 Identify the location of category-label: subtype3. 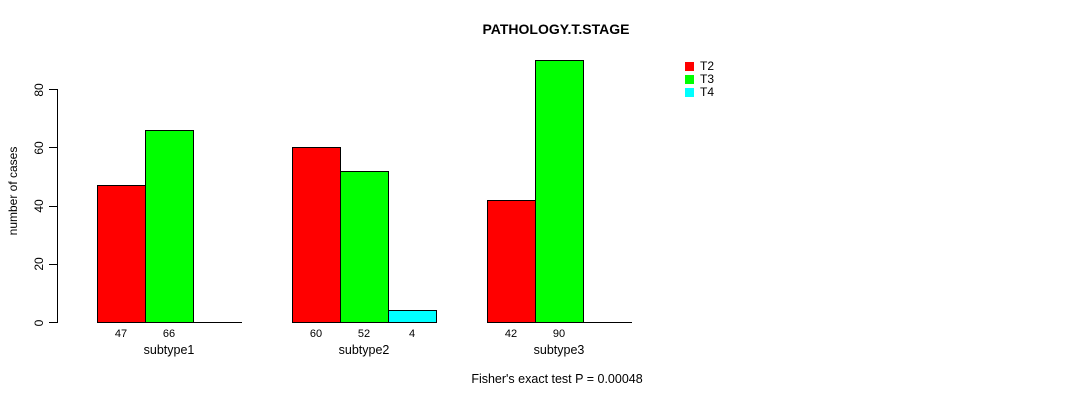
(559, 350).